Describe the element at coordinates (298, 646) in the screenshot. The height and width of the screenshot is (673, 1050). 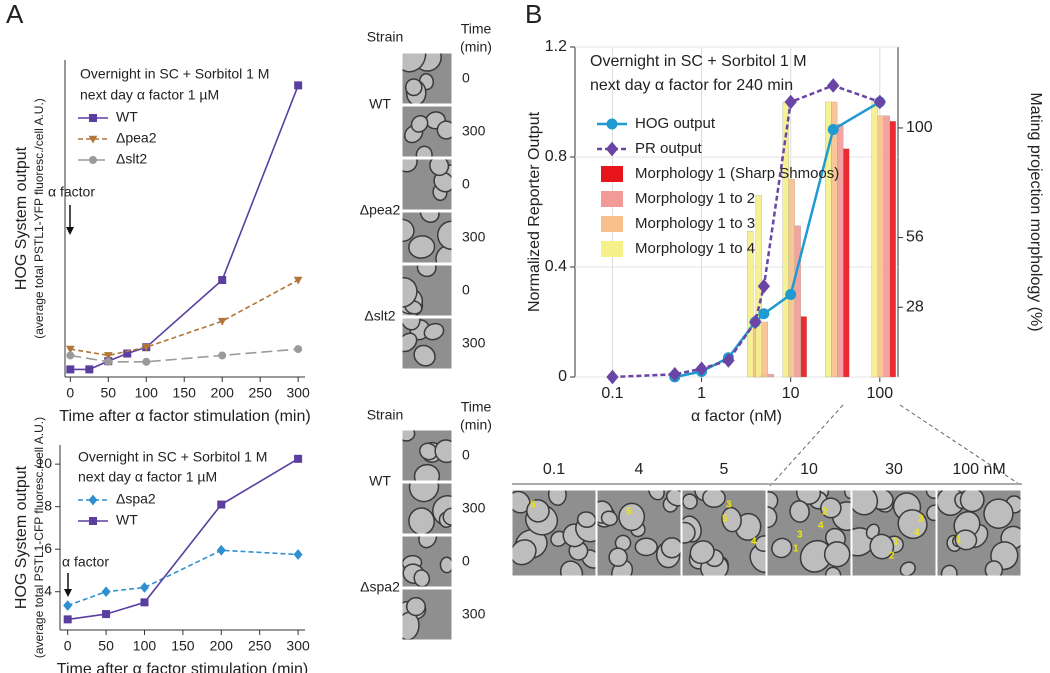
I see `x-tick-label: 300` at that location.